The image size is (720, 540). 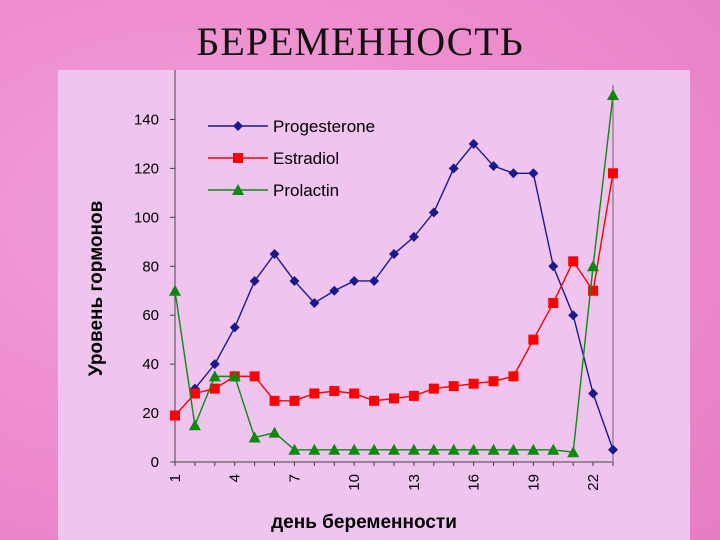 I want to click on x-tick-label: 19, so click(x=533, y=482).